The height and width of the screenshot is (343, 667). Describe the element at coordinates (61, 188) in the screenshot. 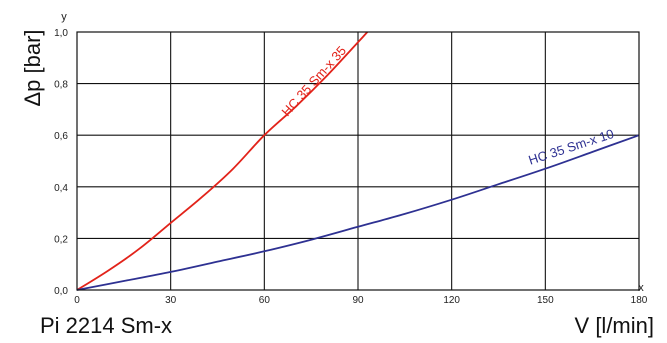

I see `y-tick-label: 0,4` at that location.